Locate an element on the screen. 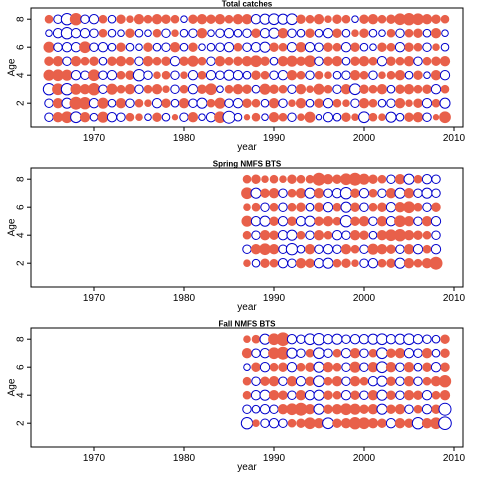 This screenshot has height=485, width=480. x-axis-label: year is located at coordinates (247, 307).